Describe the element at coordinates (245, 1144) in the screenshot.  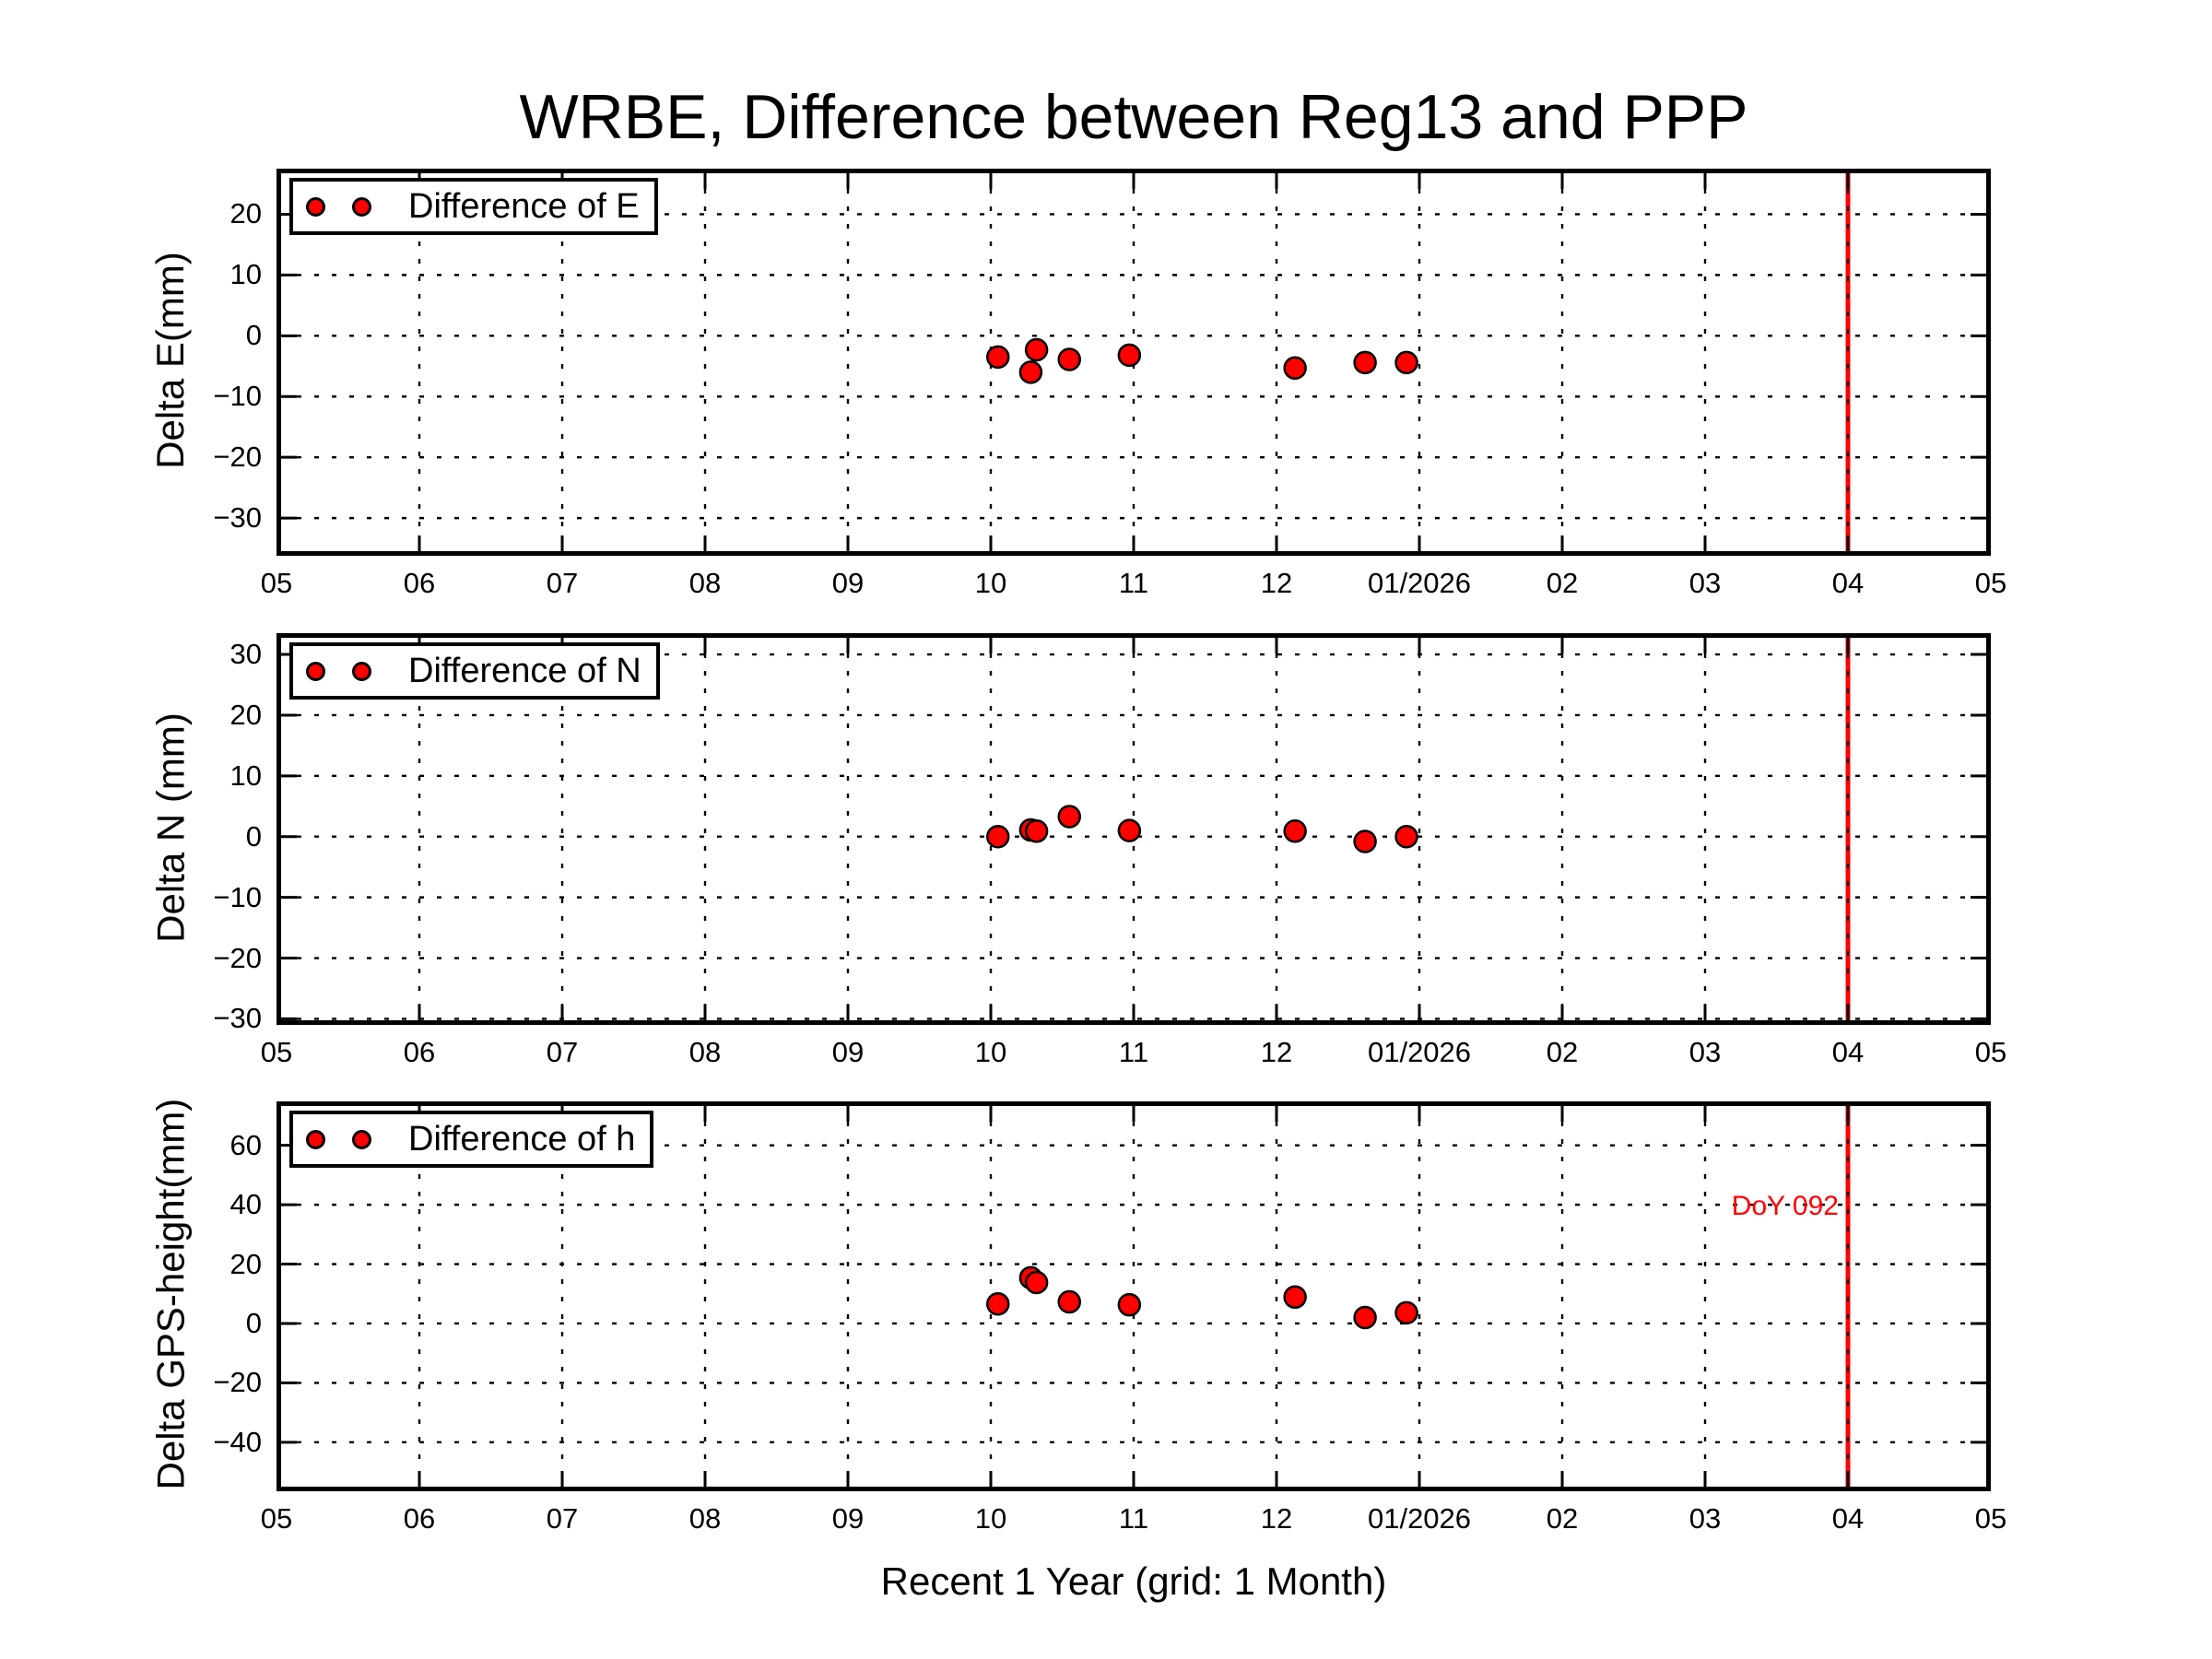
I see `y-tick-label: 60` at that location.